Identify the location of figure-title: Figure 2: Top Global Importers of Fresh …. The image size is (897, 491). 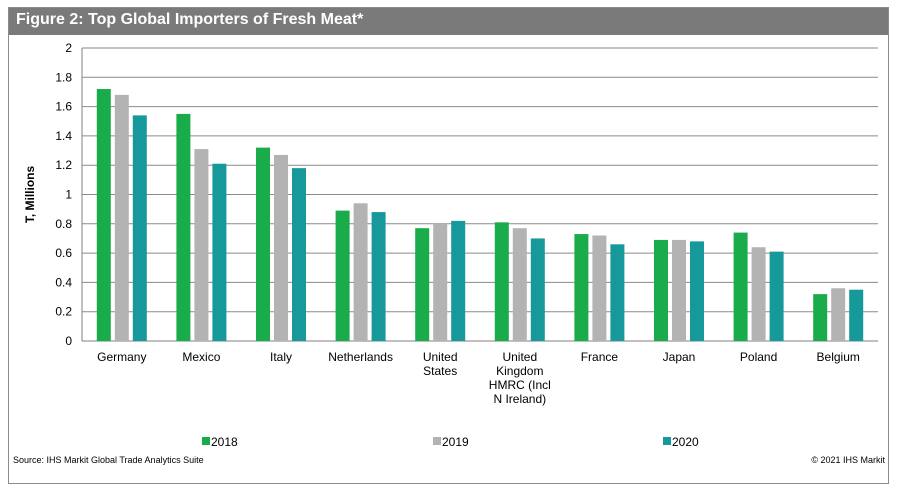
(190, 19).